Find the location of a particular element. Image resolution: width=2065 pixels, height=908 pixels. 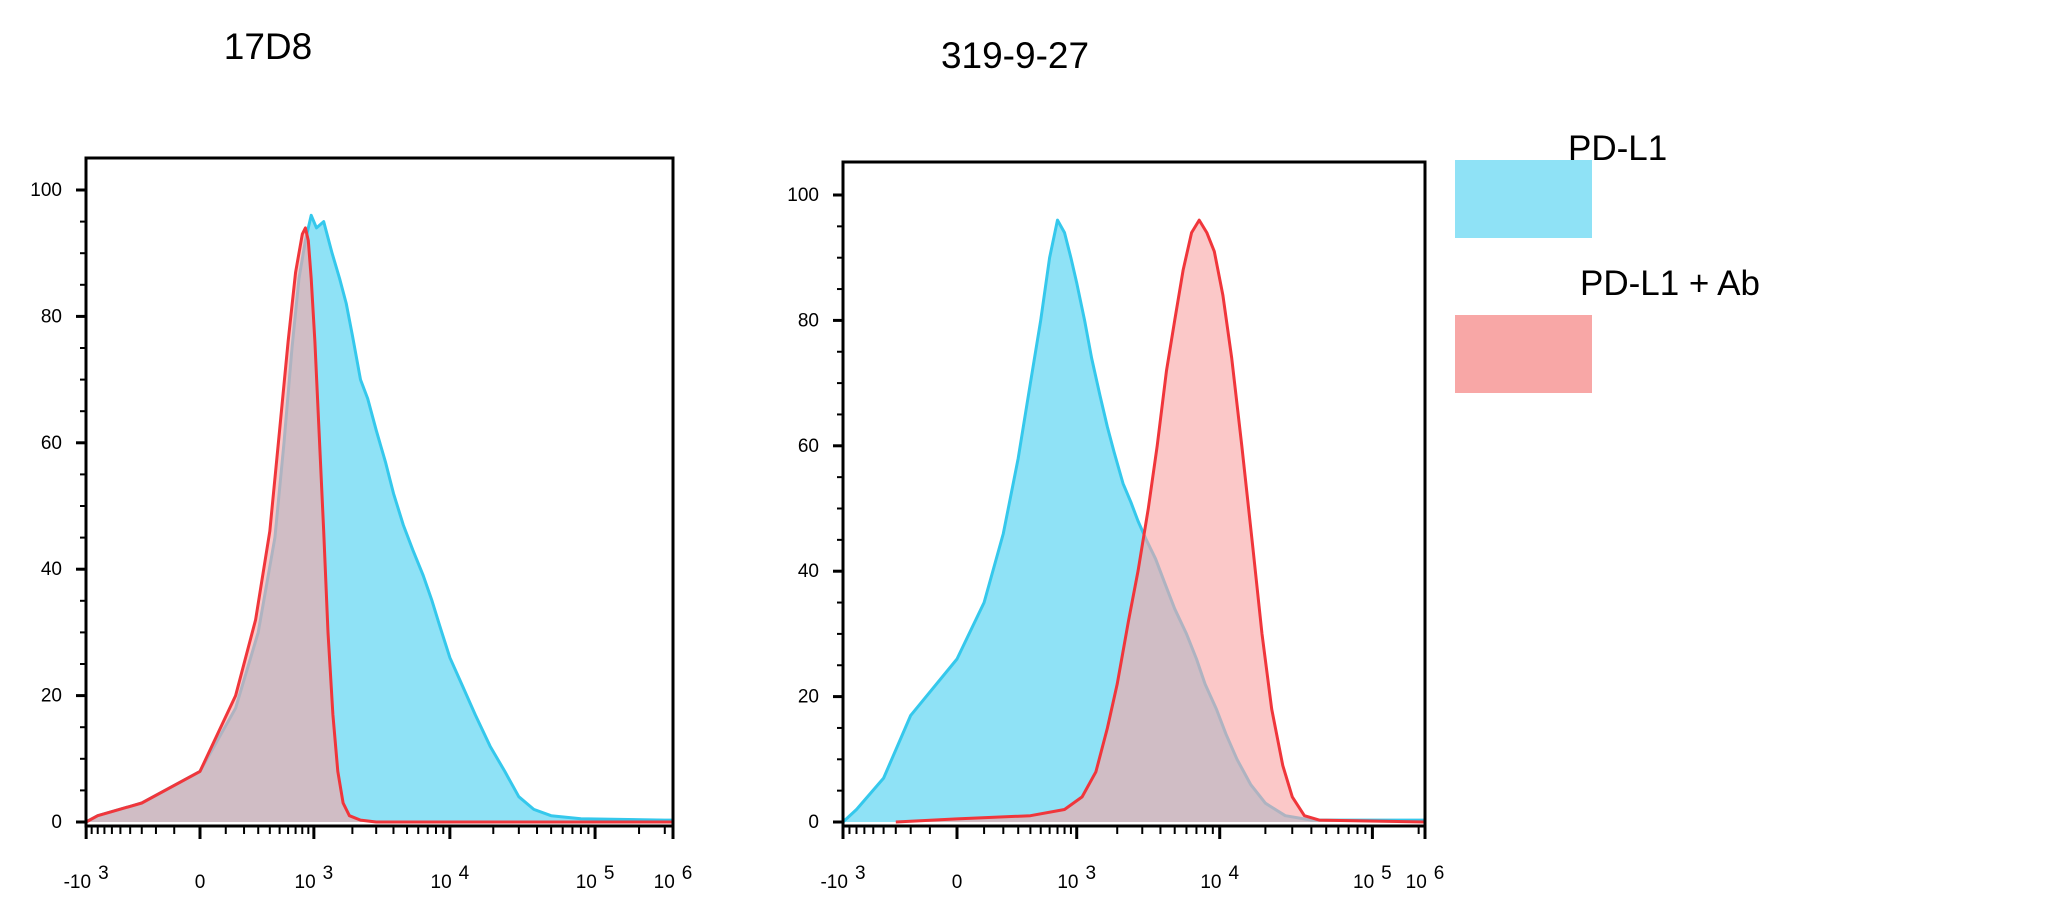

panel-title-319-9-27: 319-9-27 is located at coordinates (1015, 55).